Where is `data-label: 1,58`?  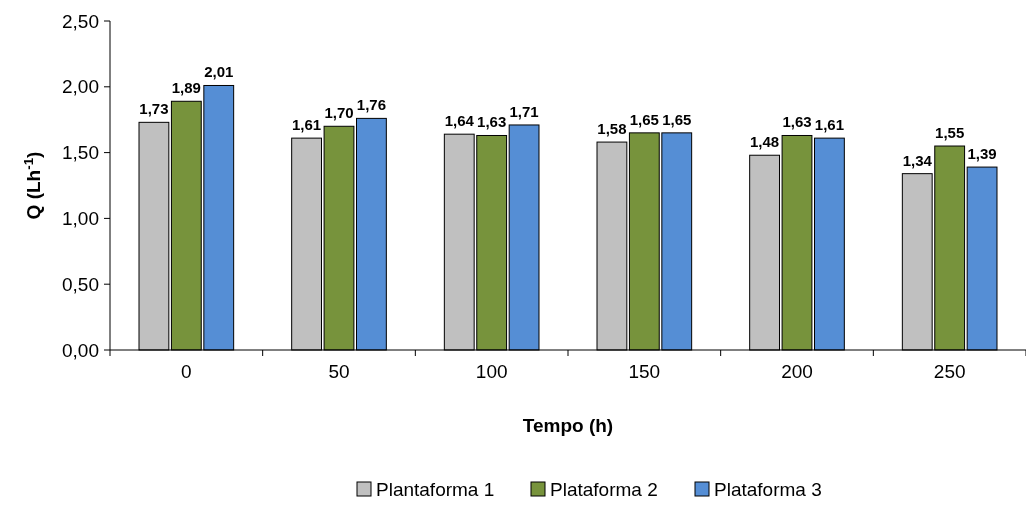 data-label: 1,58 is located at coordinates (612, 129).